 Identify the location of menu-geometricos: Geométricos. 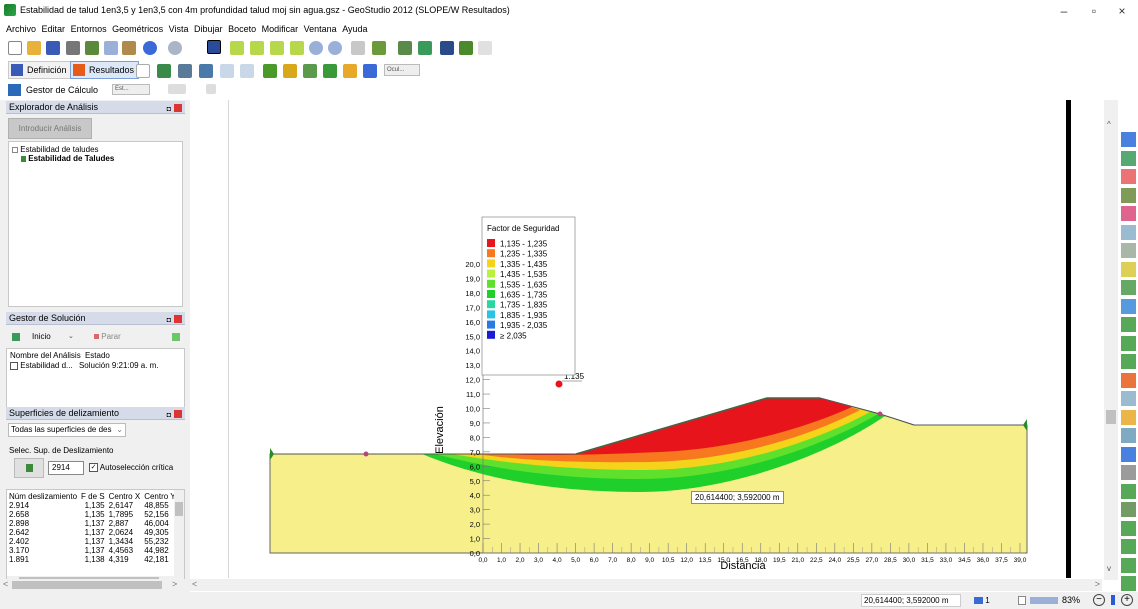
(138, 29).